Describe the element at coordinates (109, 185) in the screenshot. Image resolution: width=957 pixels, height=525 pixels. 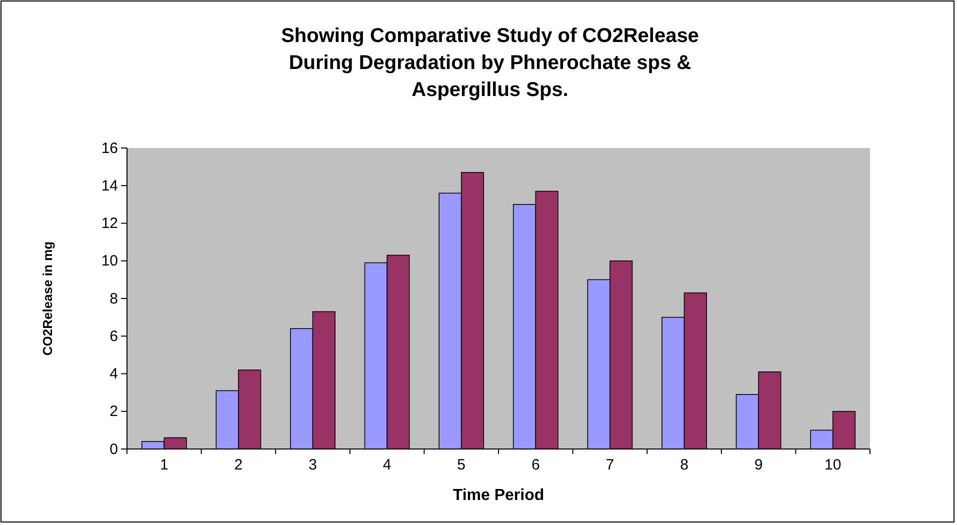
I see `y-tick-label: 14` at that location.